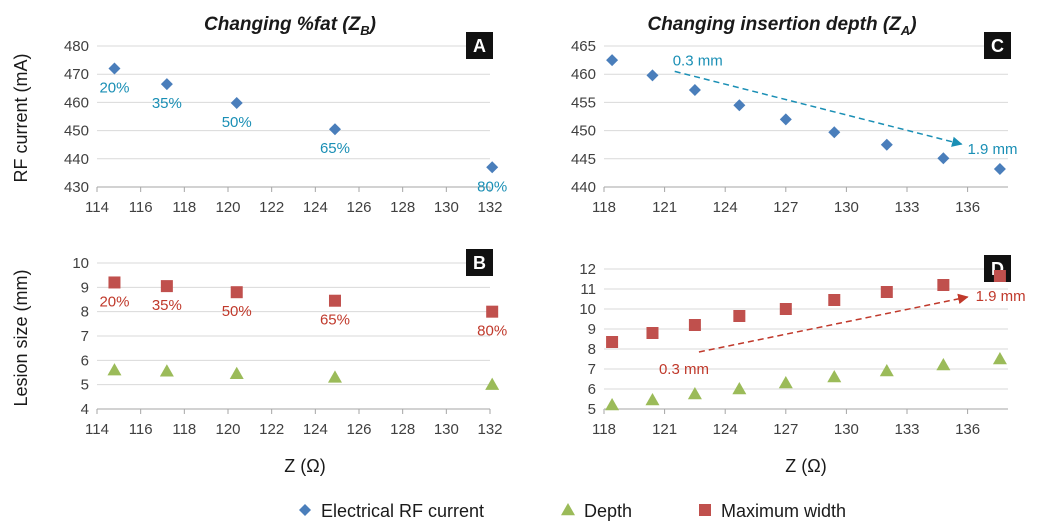  What do you see at coordinates (76, 46) in the screenshot?
I see `y-tick-label: 480` at bounding box center [76, 46].